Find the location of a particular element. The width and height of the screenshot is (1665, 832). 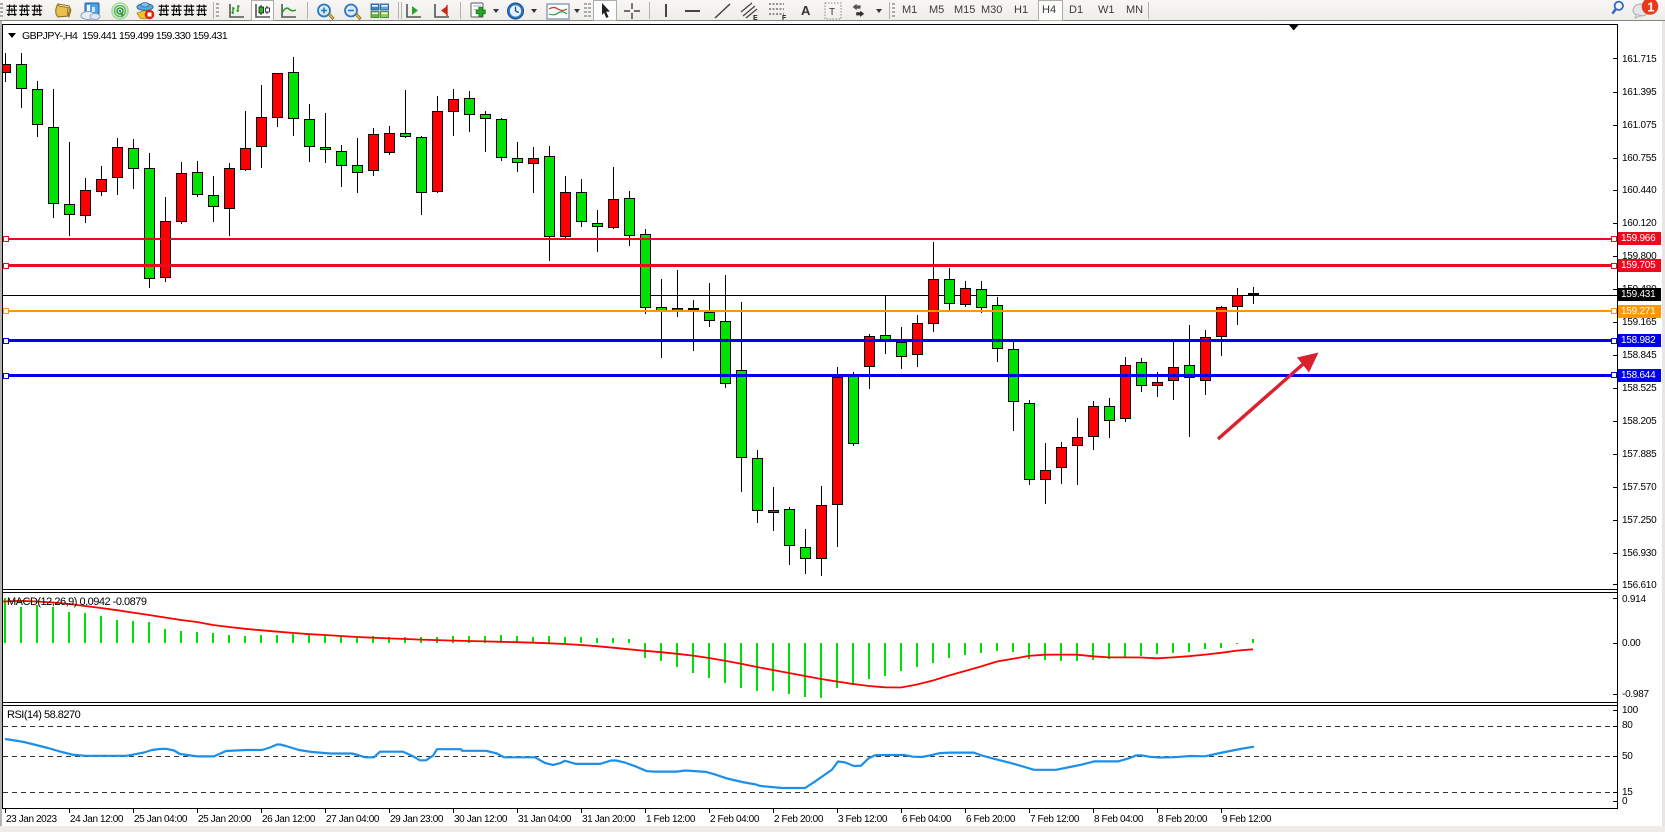

svg-text: E is located at coordinates (755, 18).